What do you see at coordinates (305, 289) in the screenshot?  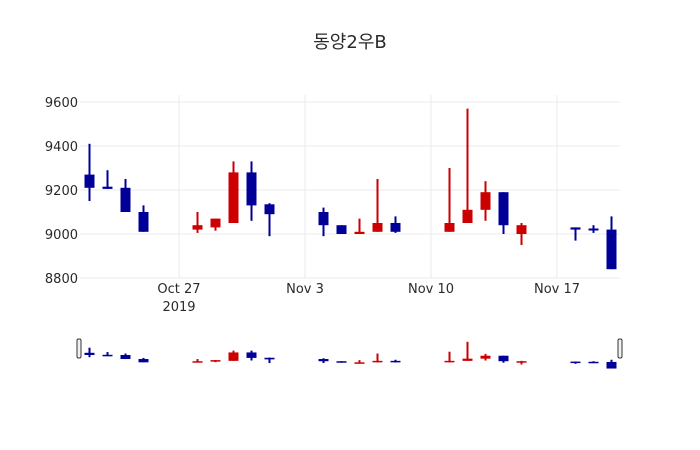 I see `x-tick-label: Nov 3` at bounding box center [305, 289].